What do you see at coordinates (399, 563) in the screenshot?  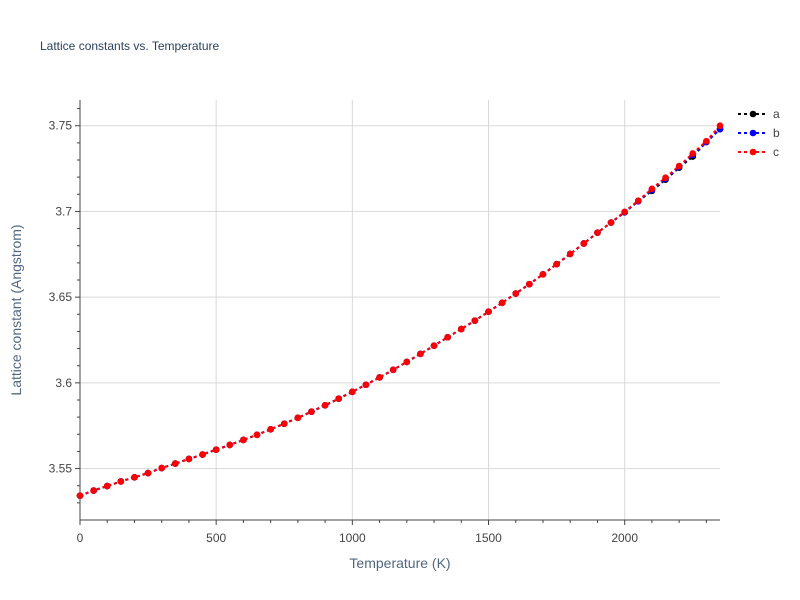 I see `x-axis-label: Temperature (K)` at bounding box center [399, 563].